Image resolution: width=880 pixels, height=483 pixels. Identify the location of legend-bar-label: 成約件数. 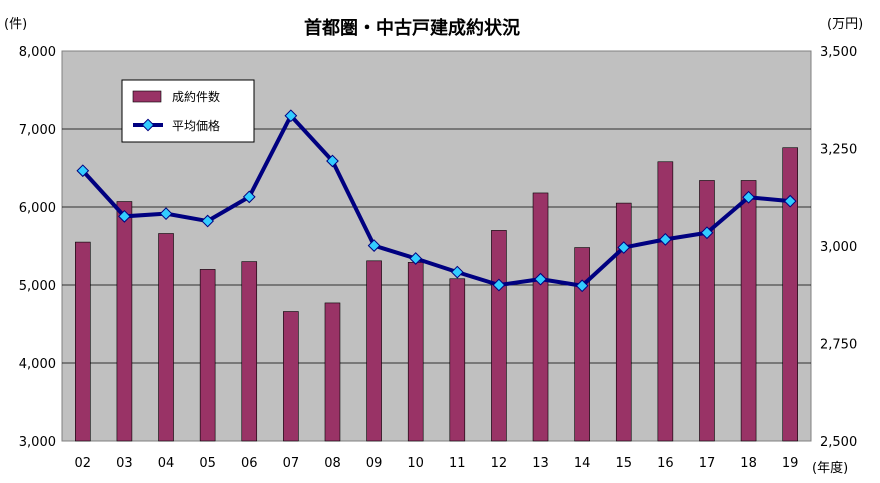
(196, 96).